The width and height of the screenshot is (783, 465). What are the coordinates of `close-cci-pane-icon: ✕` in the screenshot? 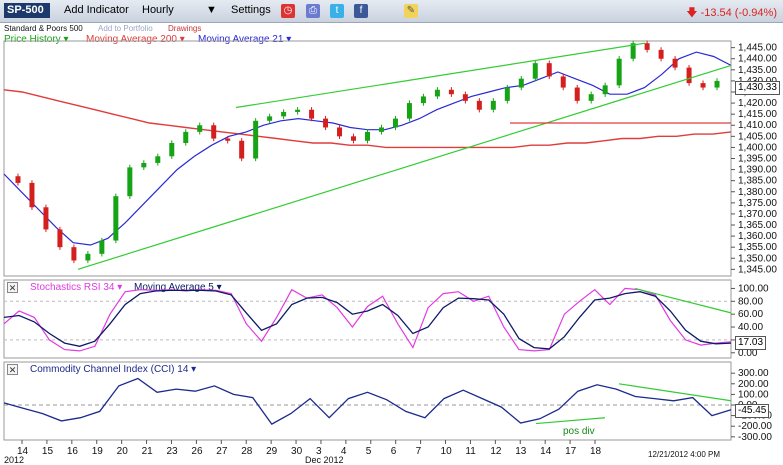 It's located at (12, 369).